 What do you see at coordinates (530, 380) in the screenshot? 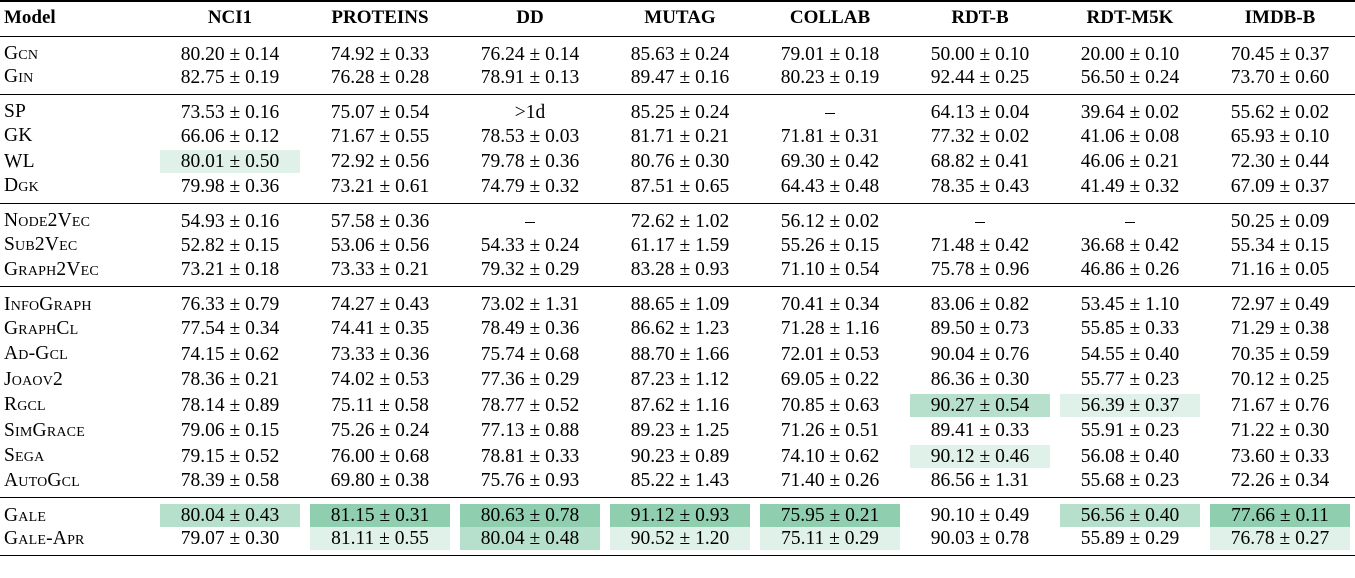
I see `result-cell: 77.36 ± 0.29` at bounding box center [530, 380].